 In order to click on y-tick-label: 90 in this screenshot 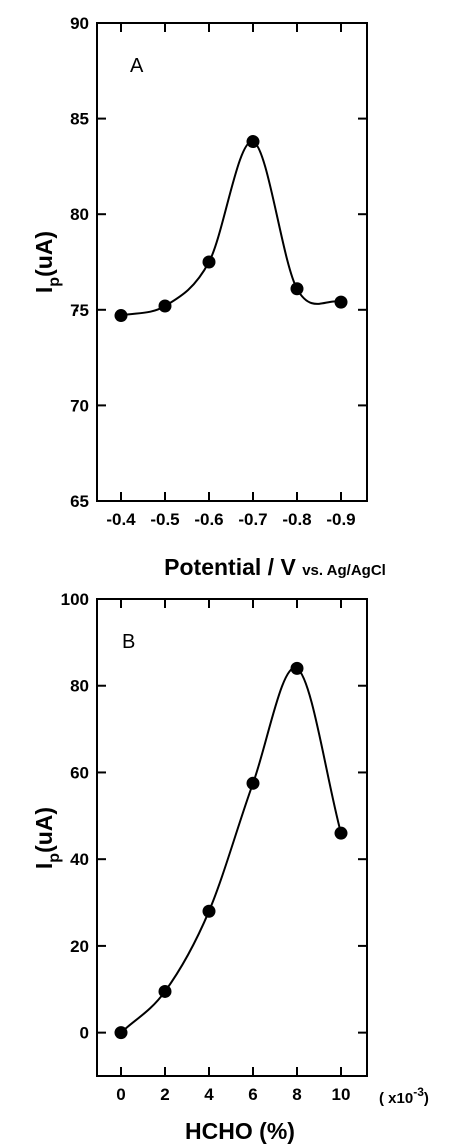, I will do `click(79, 23)`.